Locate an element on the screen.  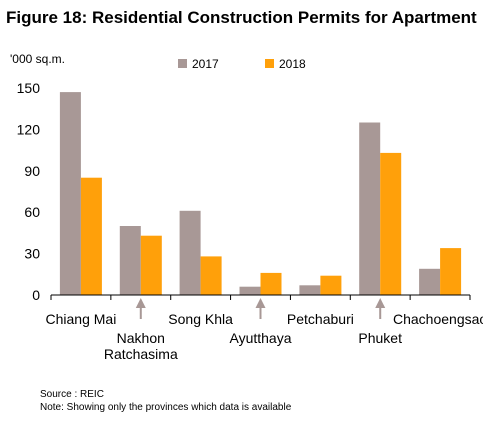
x-category-label: Ratchasima is located at coordinates (141, 354).